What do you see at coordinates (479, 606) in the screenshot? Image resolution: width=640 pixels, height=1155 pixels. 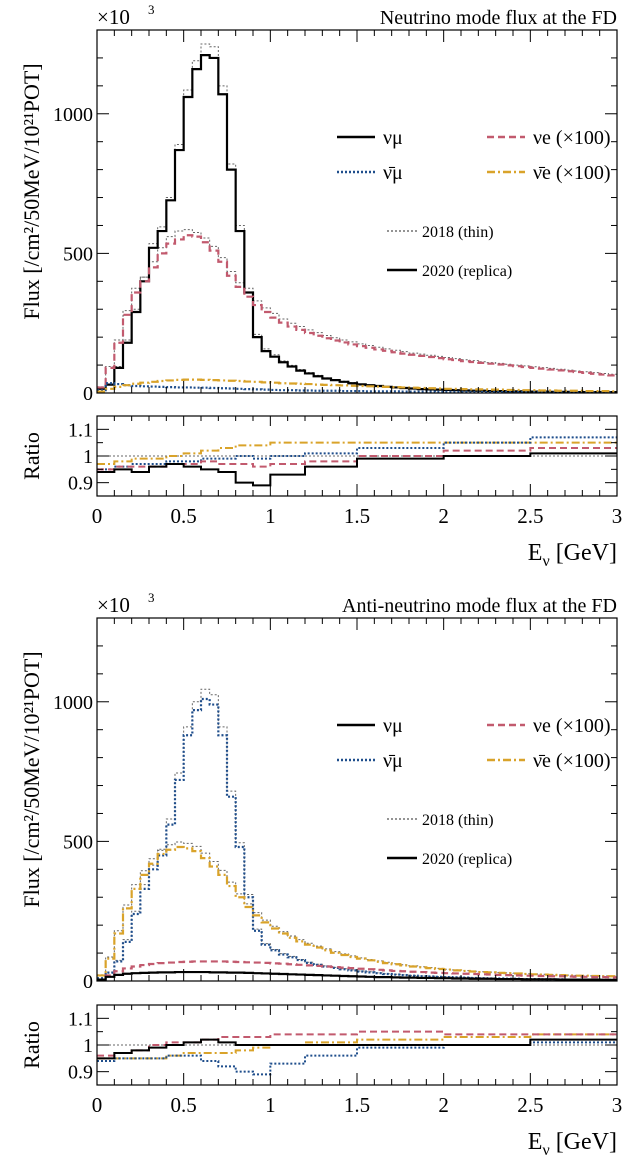 I see `chart-title: Anti-neutrino mode flux at the FD` at bounding box center [479, 606].